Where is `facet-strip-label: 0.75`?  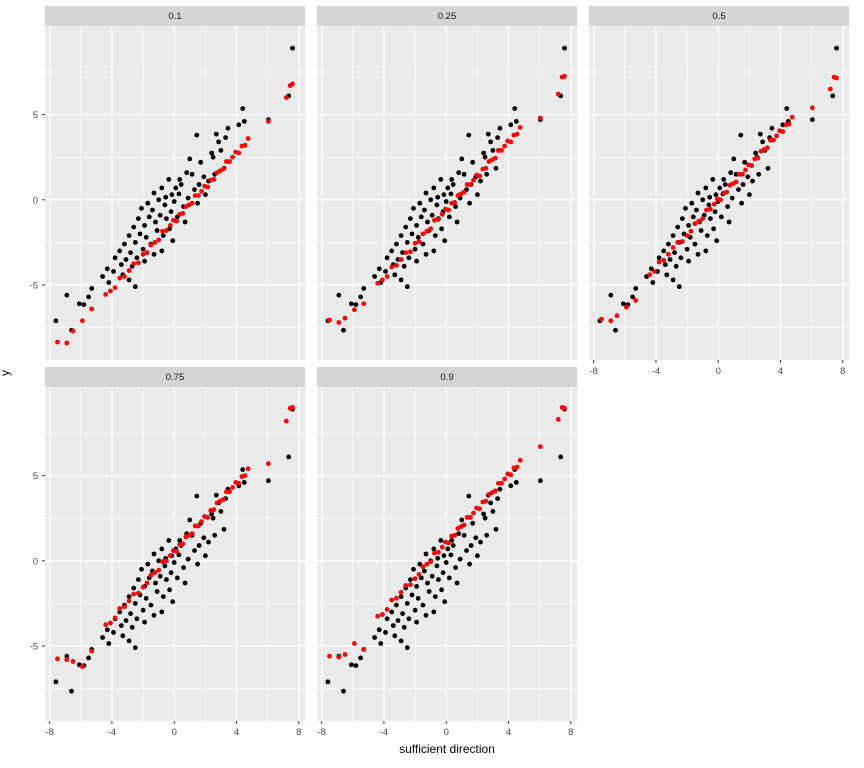 facet-strip-label: 0.75 is located at coordinates (175, 377).